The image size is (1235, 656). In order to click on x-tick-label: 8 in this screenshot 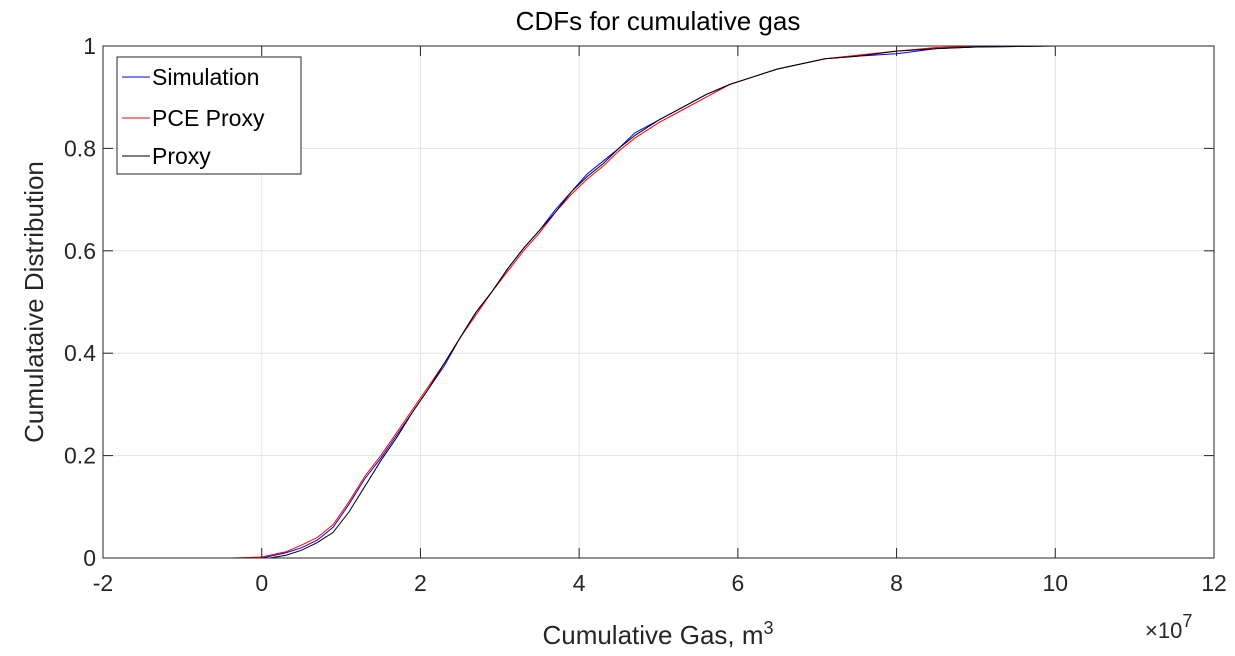, I will do `click(896, 583)`.